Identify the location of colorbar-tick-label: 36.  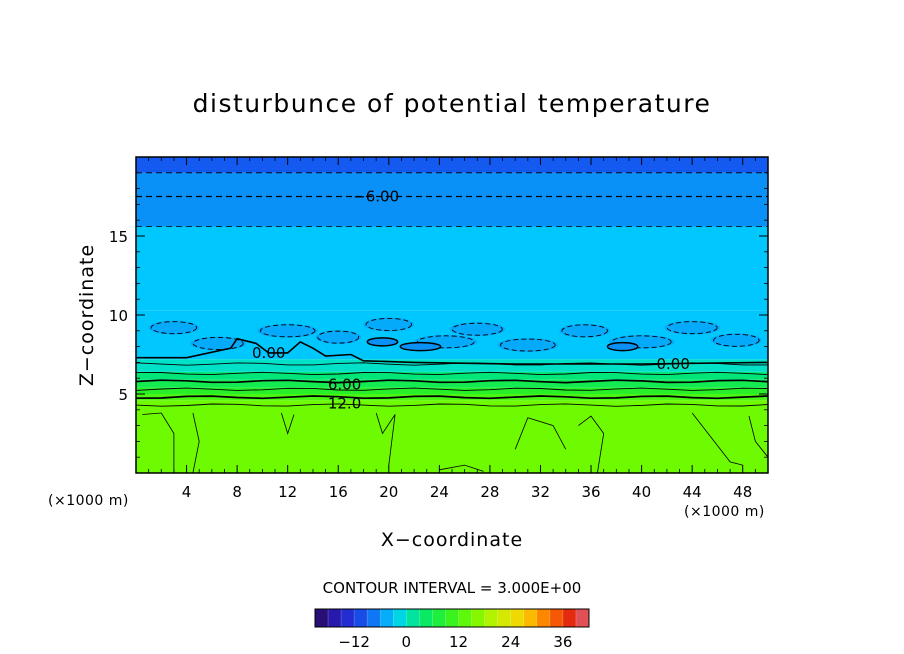
(562, 642).